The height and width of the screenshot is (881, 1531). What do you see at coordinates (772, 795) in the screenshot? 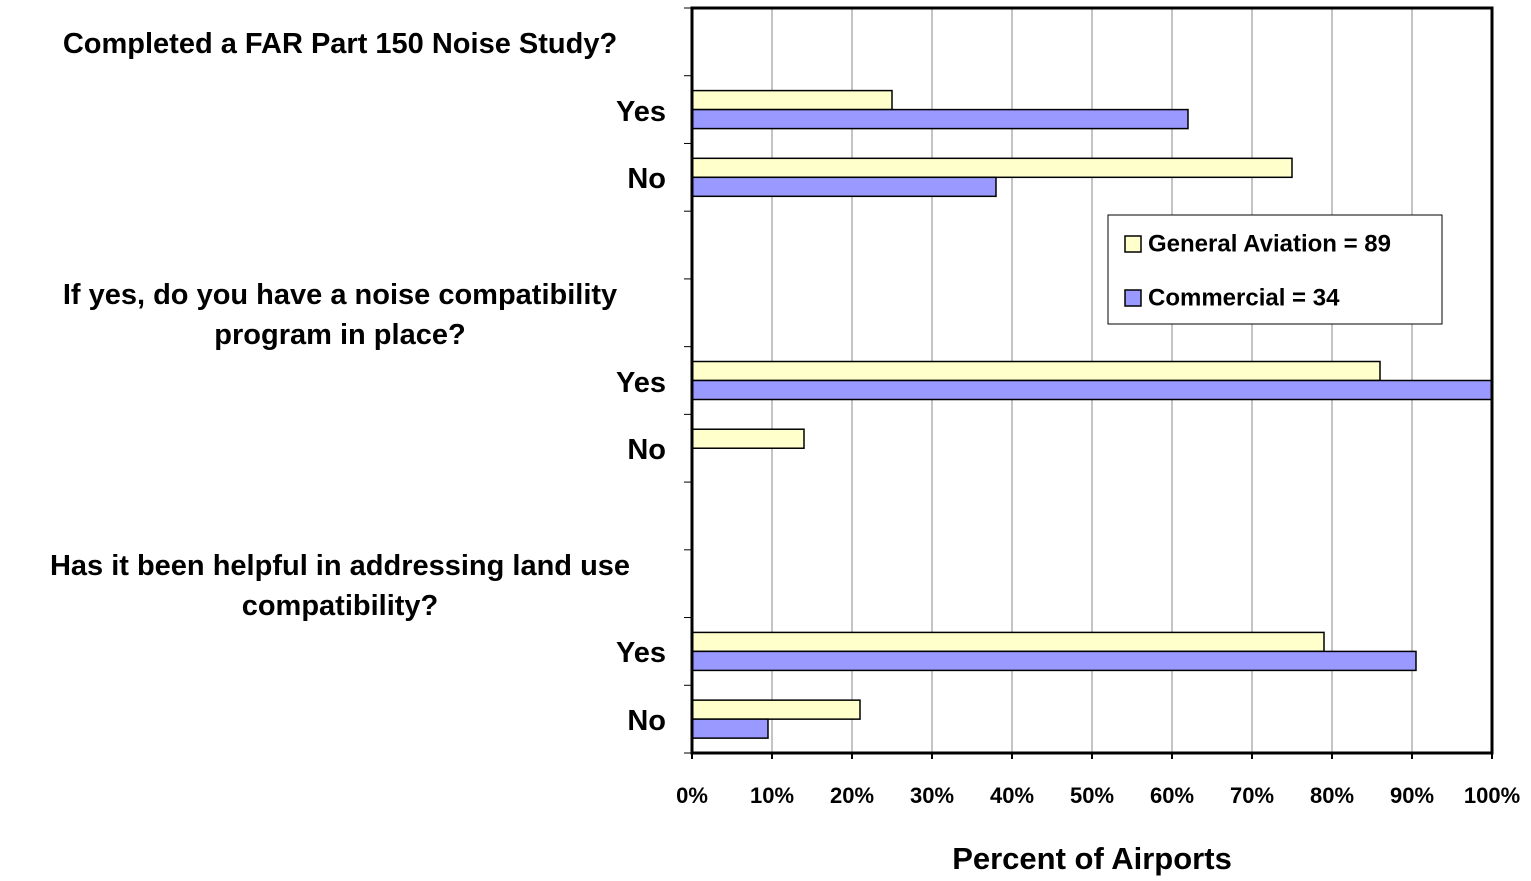
I see `x-tick-label: 10%` at bounding box center [772, 795].